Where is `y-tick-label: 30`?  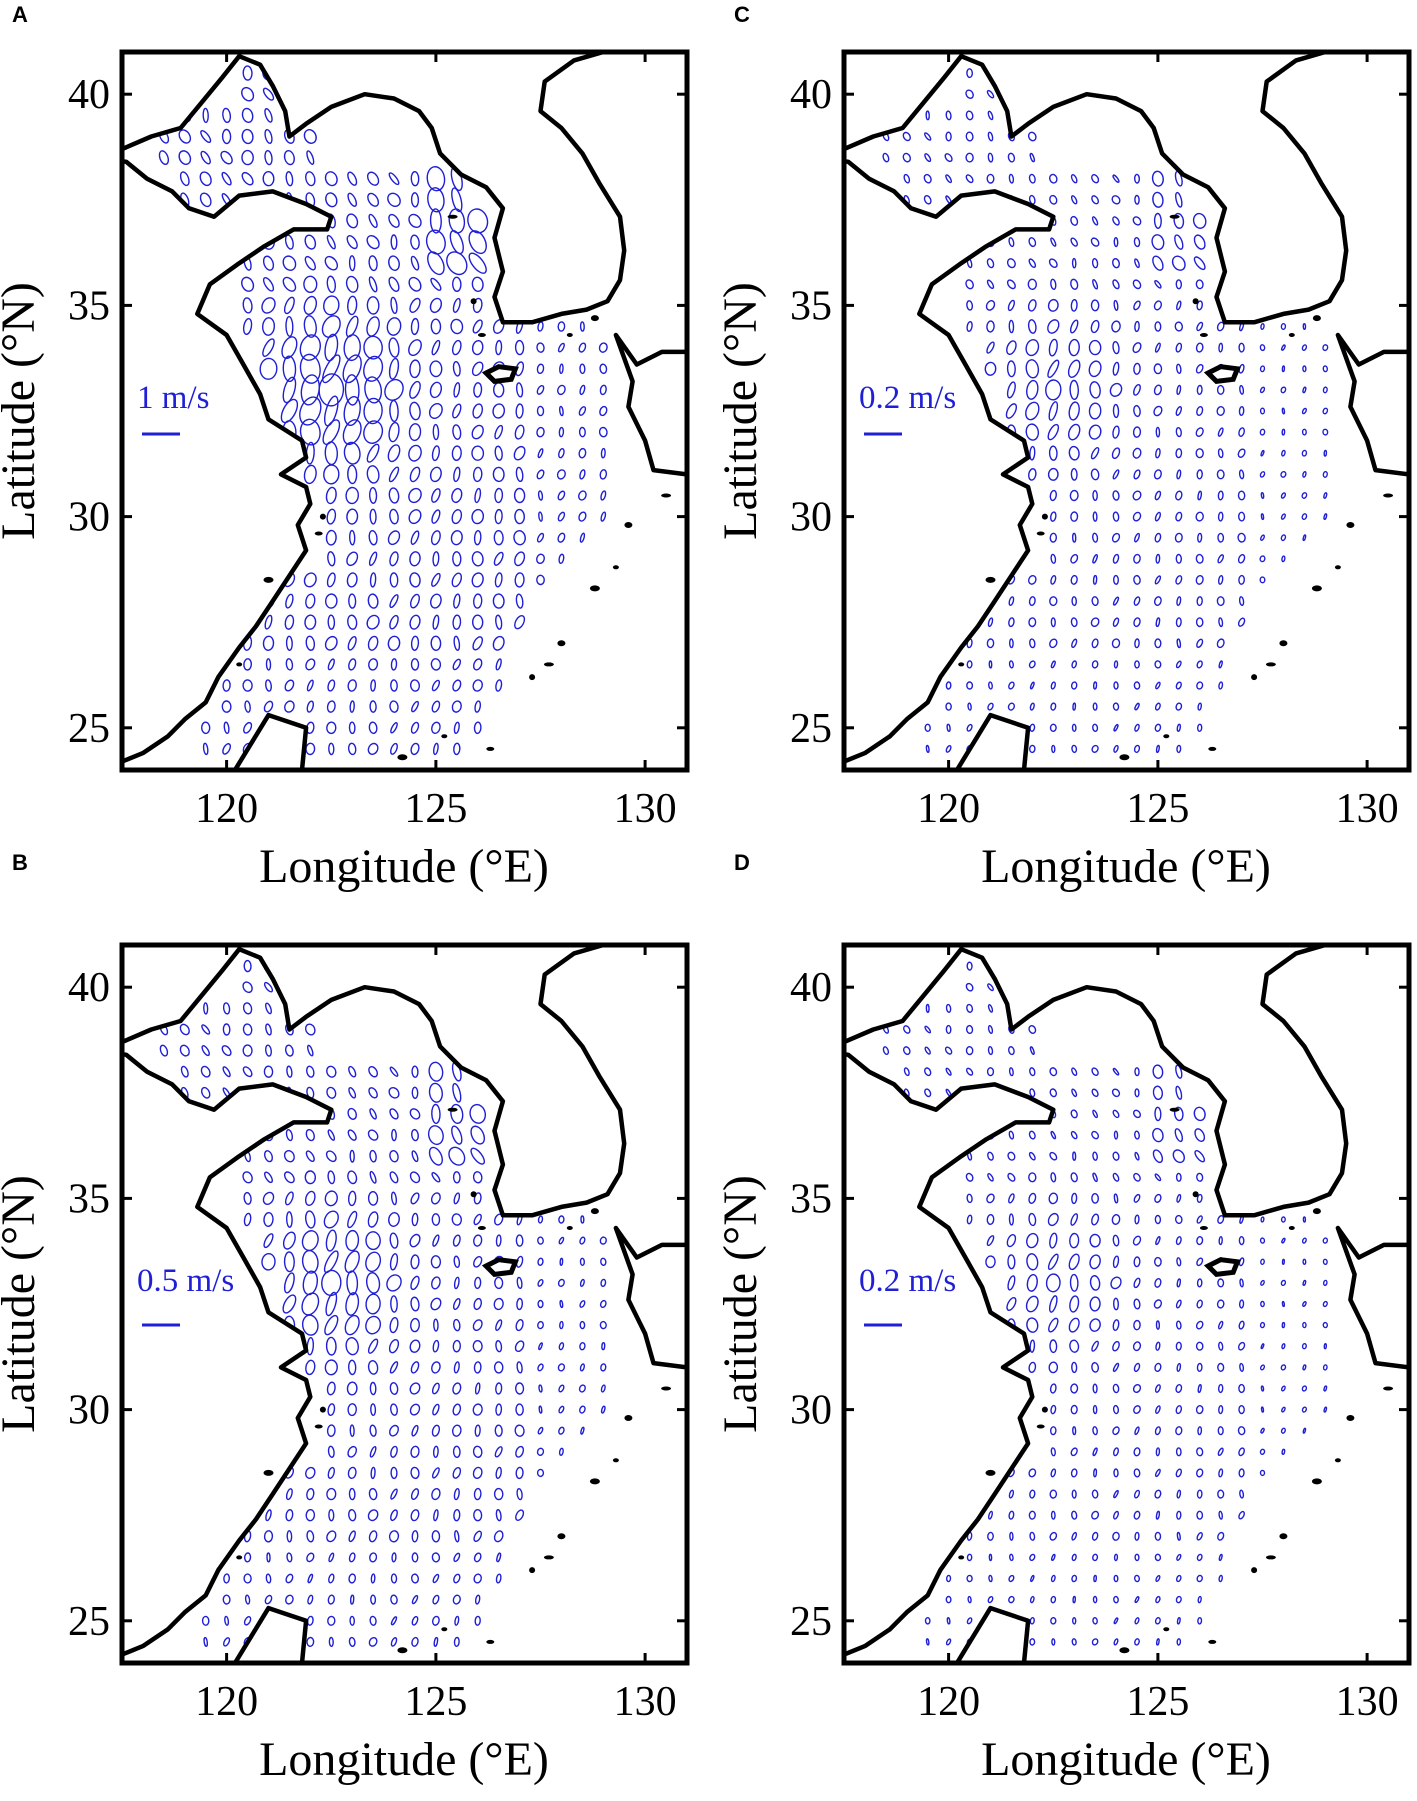 y-tick-label: 30 is located at coordinates (89, 1411).